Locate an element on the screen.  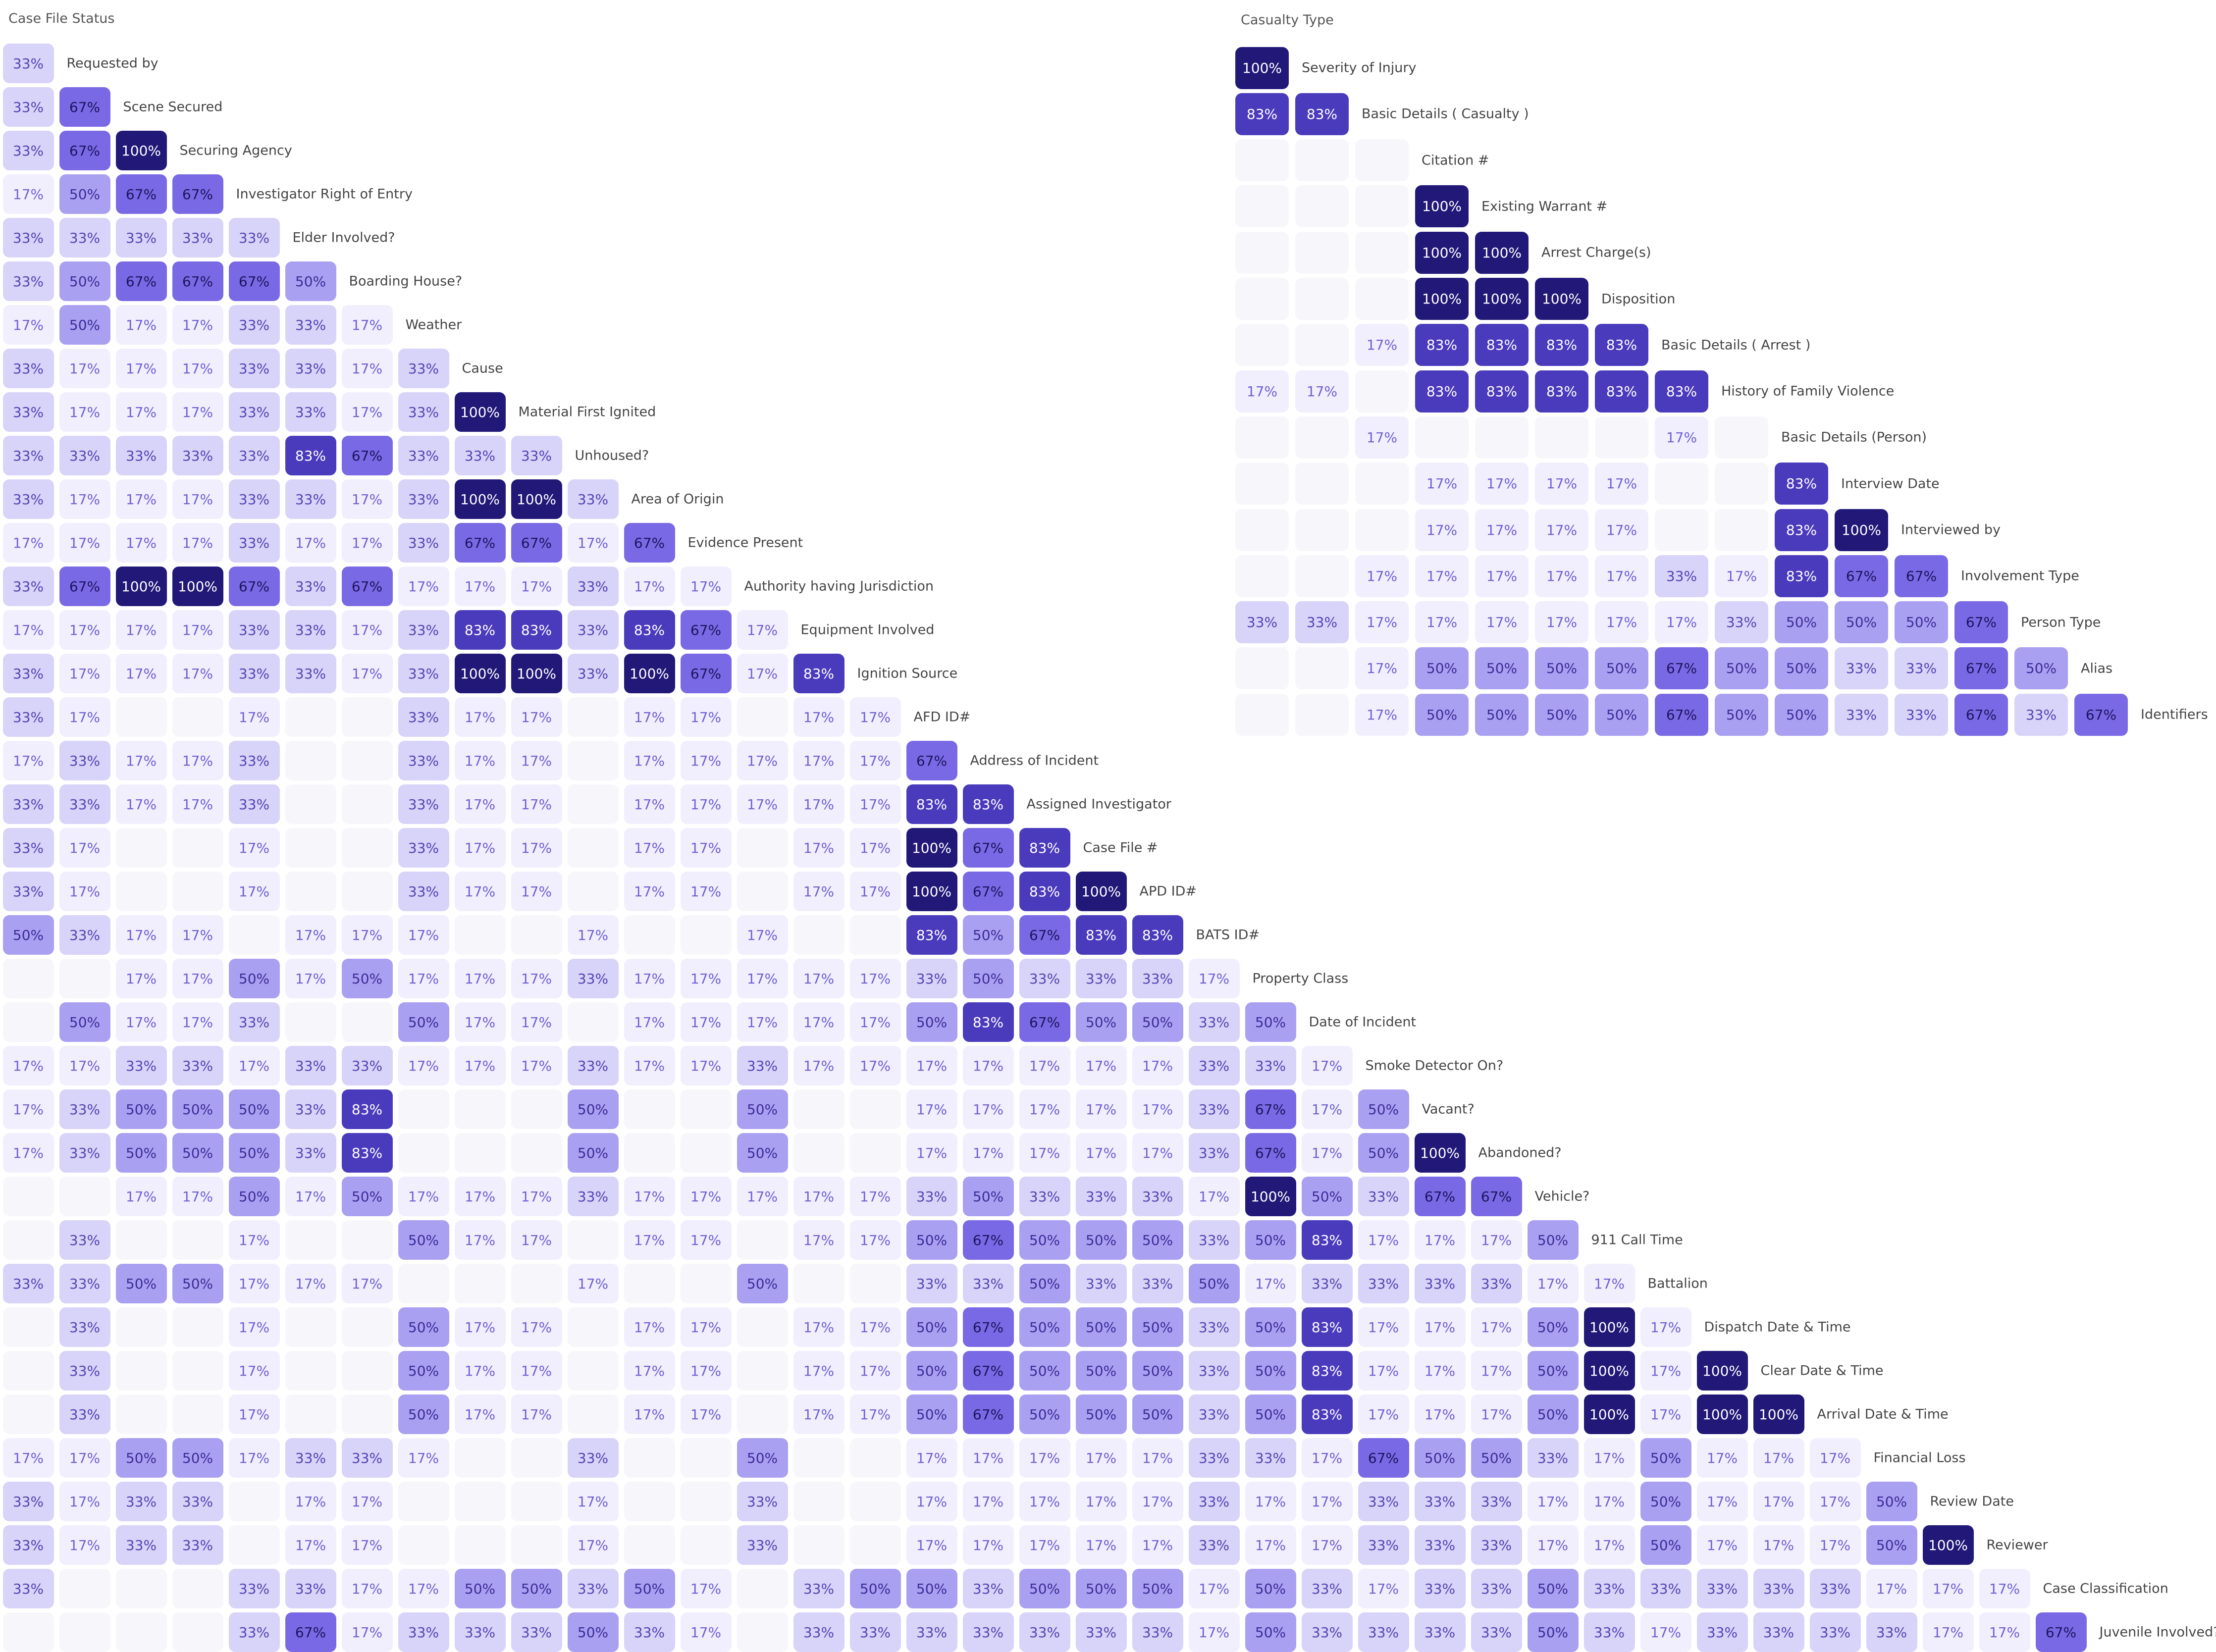
row-label: Case File # is located at coordinates (1120, 848).